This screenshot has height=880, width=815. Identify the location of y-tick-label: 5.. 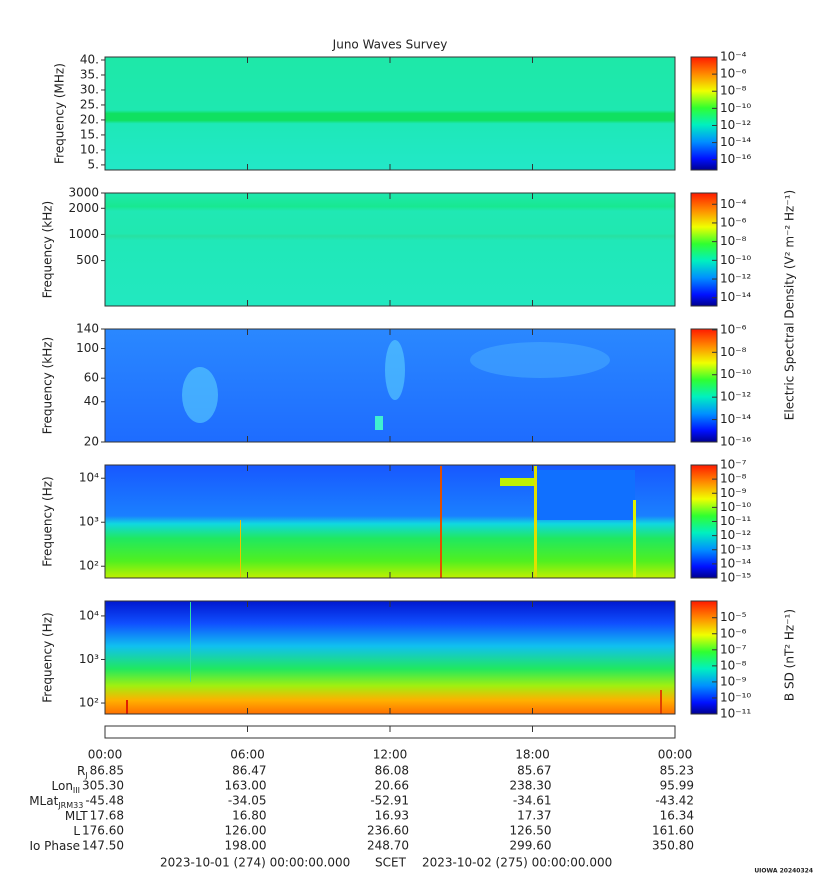
(93, 164).